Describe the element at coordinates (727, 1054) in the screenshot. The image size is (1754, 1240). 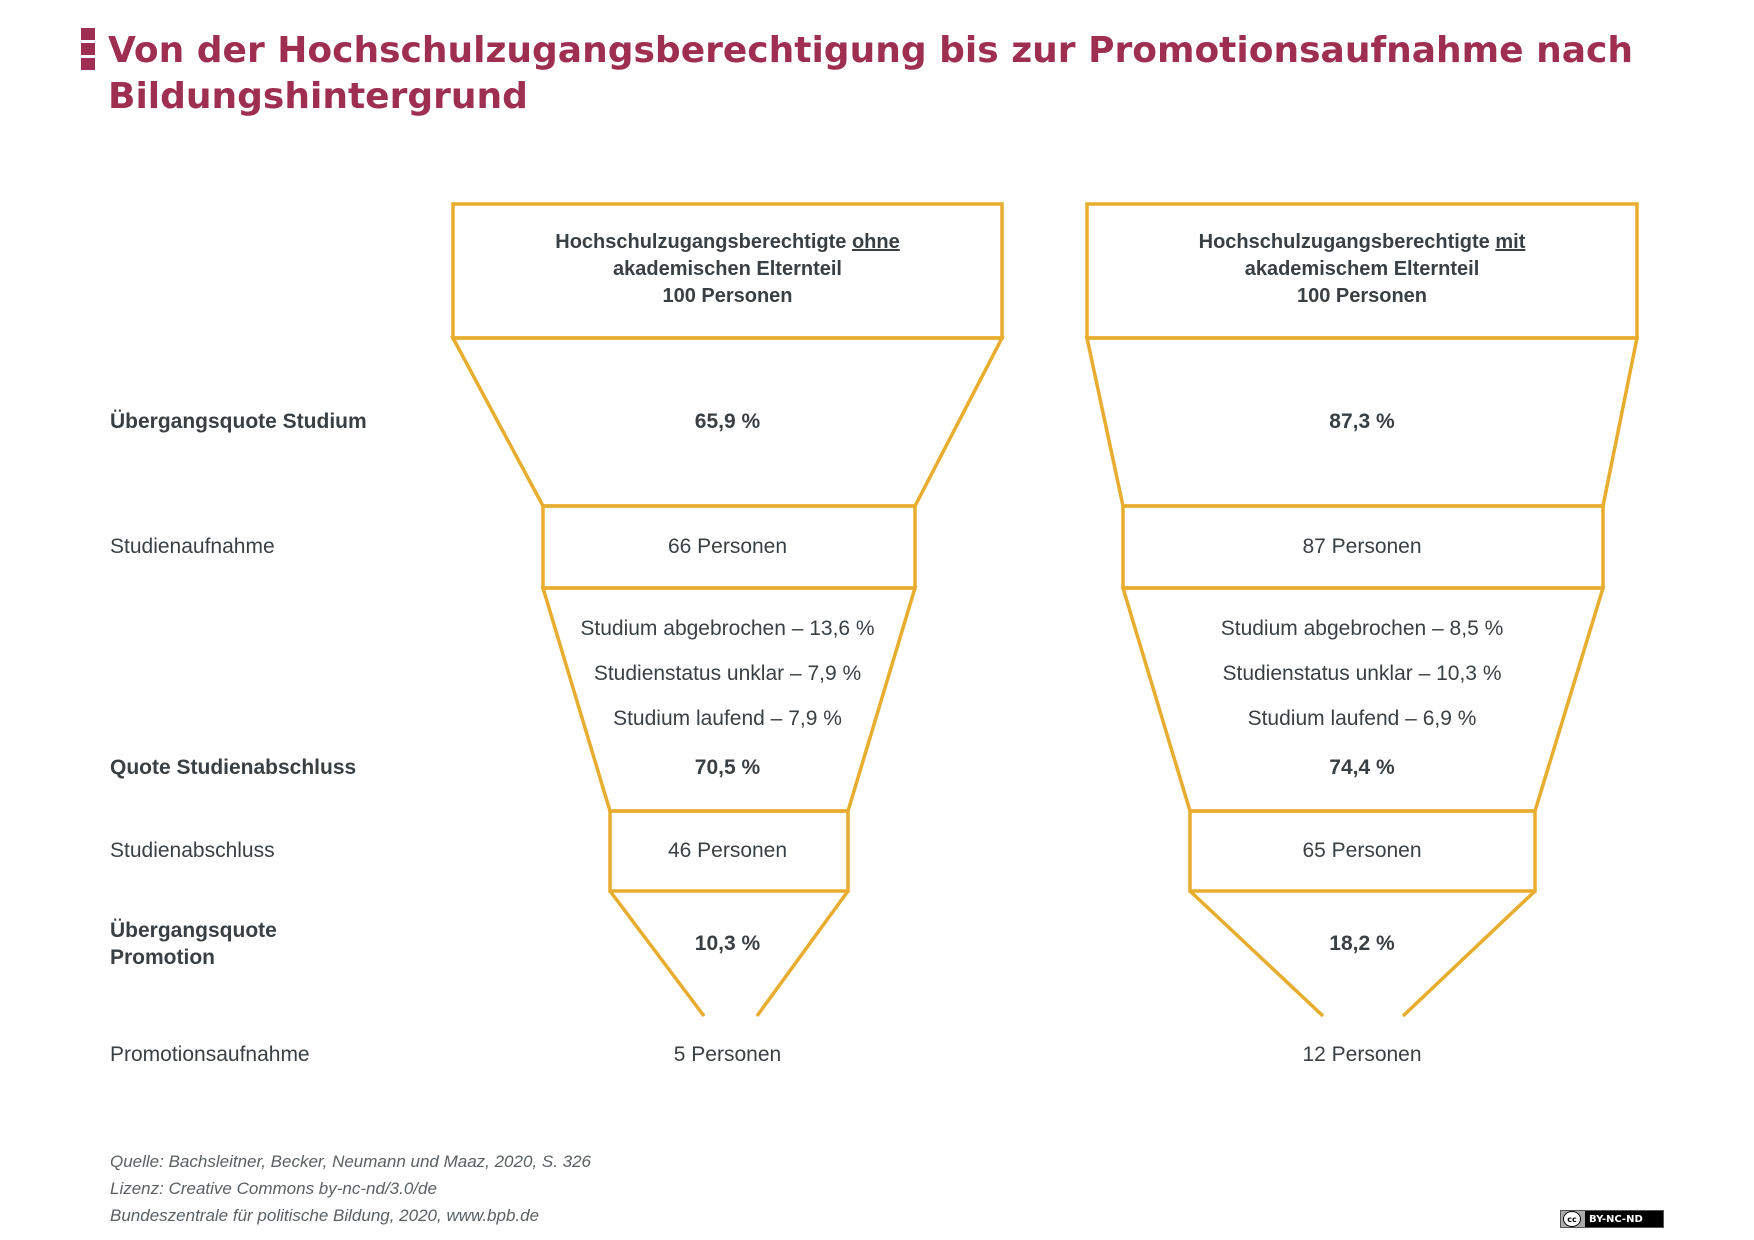
I see `funnel-left-promotionsaufnahme: 5 Personen` at that location.